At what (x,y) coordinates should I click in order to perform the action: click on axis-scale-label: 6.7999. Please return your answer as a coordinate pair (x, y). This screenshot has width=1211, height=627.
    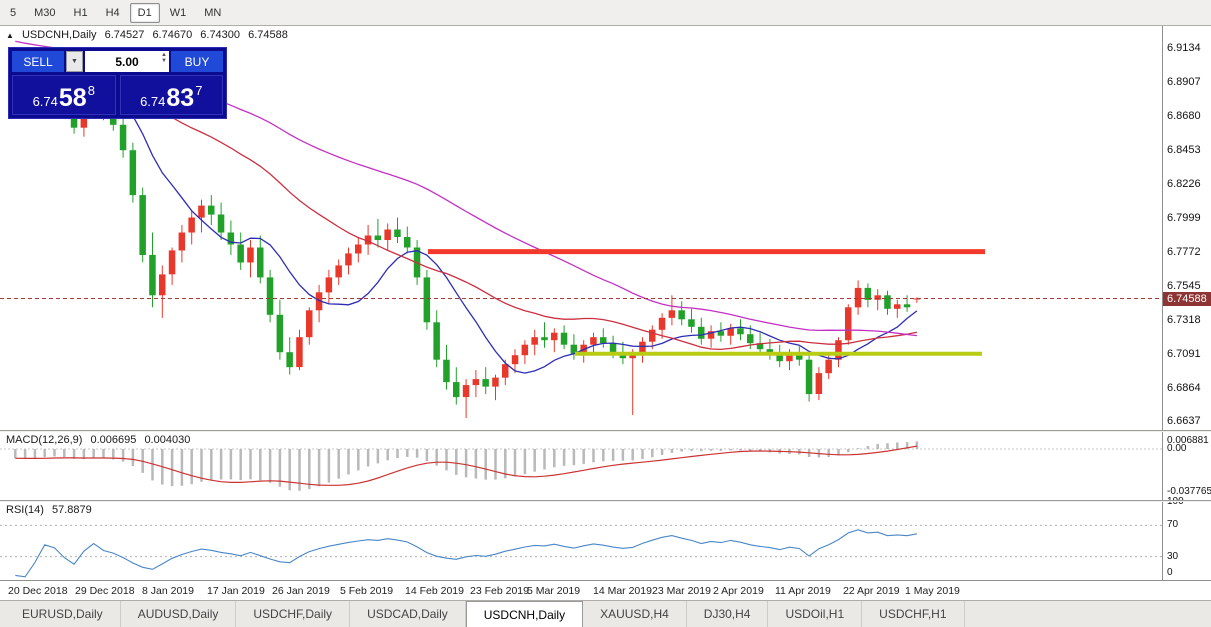
    Looking at the image, I should click on (1184, 218).